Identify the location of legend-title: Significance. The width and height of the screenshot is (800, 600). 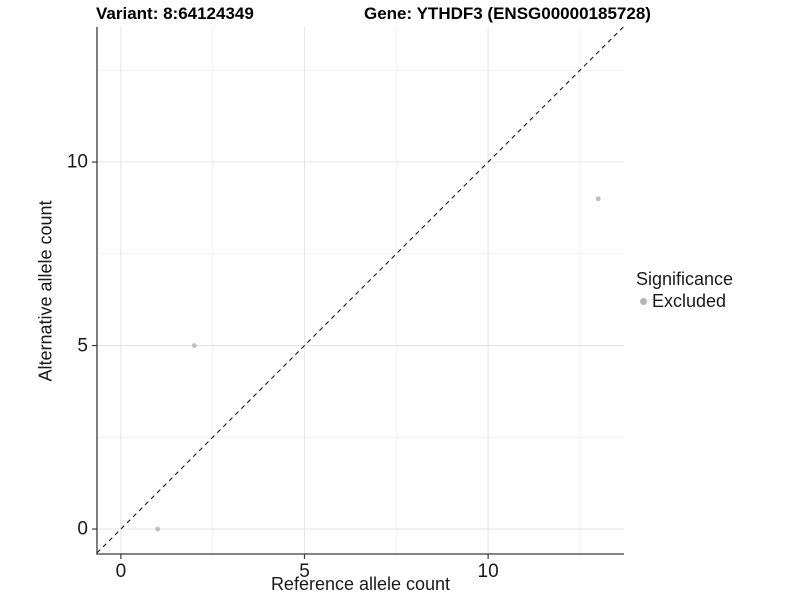
(685, 279).